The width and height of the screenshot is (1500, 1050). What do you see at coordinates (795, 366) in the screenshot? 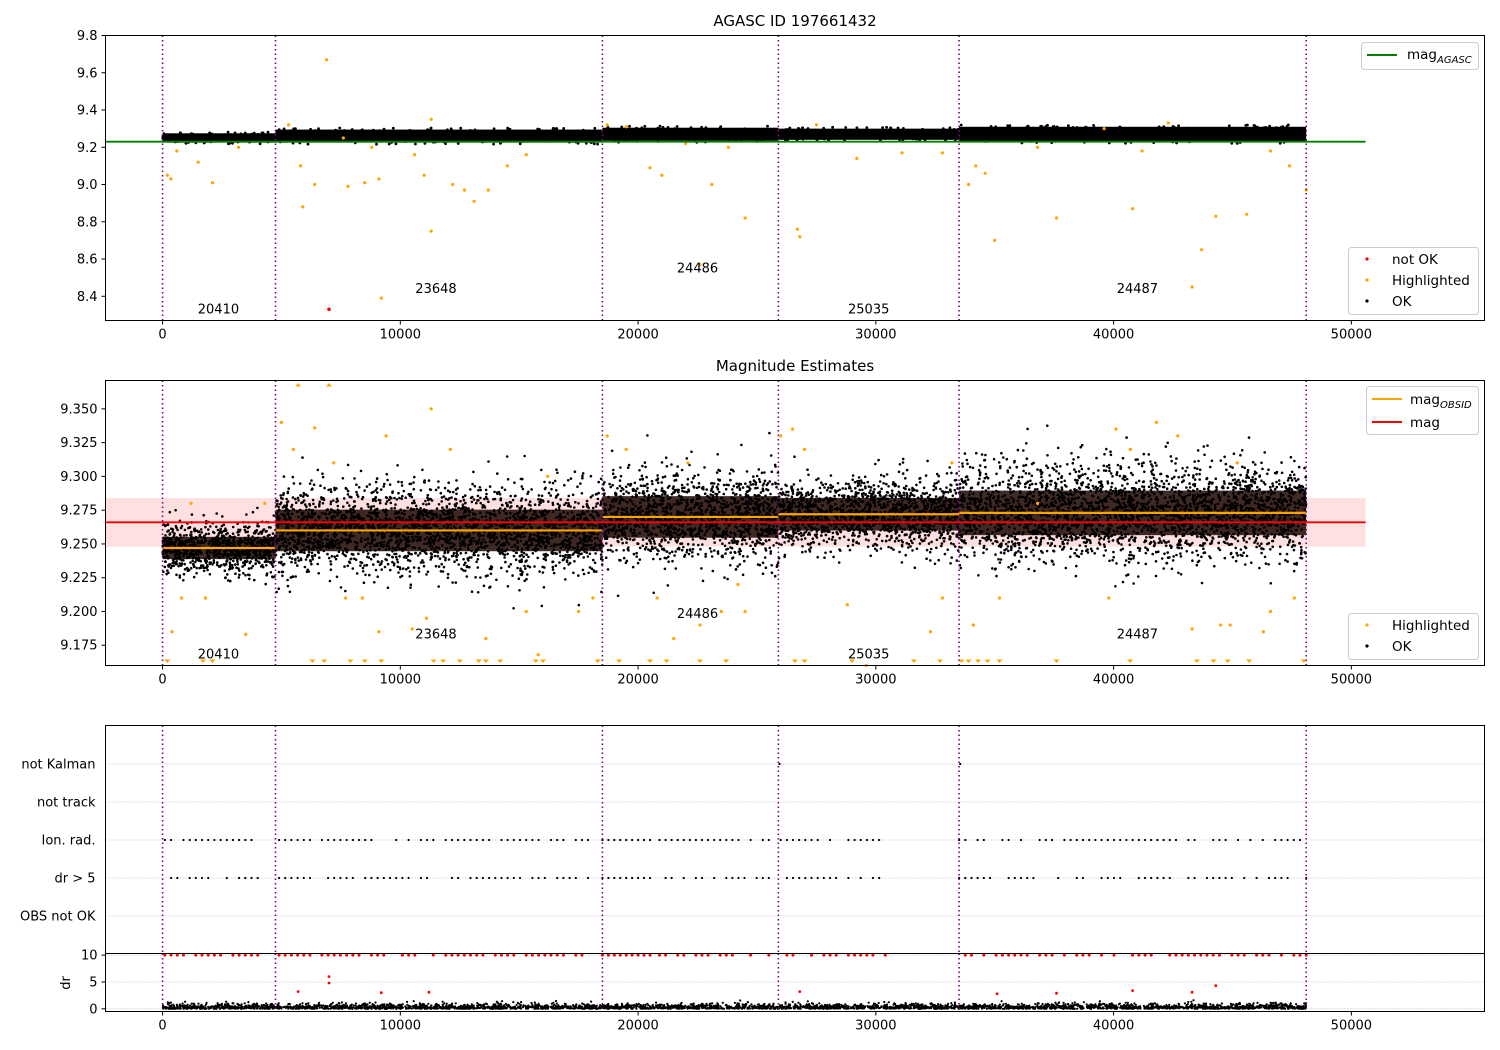
I see `panel-title: Magnitude Estimates` at bounding box center [795, 366].